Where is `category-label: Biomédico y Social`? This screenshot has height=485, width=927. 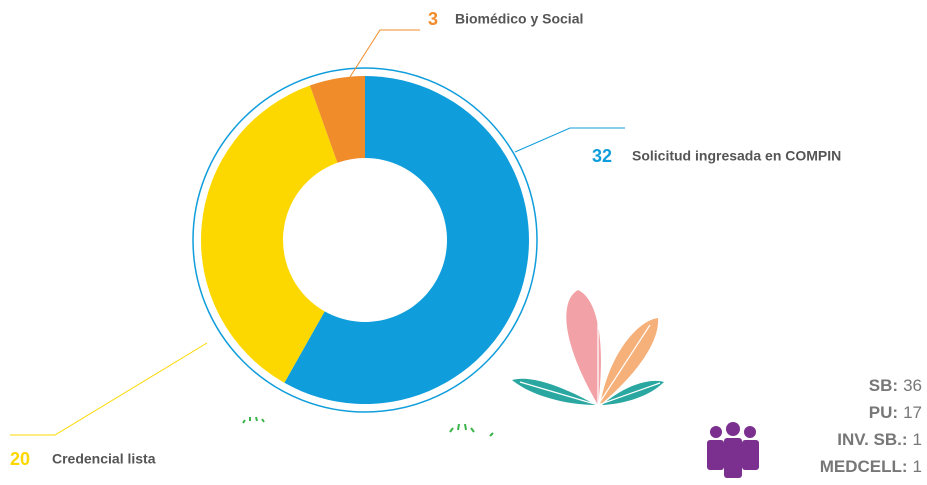 category-label: Biomédico y Social is located at coordinates (519, 19).